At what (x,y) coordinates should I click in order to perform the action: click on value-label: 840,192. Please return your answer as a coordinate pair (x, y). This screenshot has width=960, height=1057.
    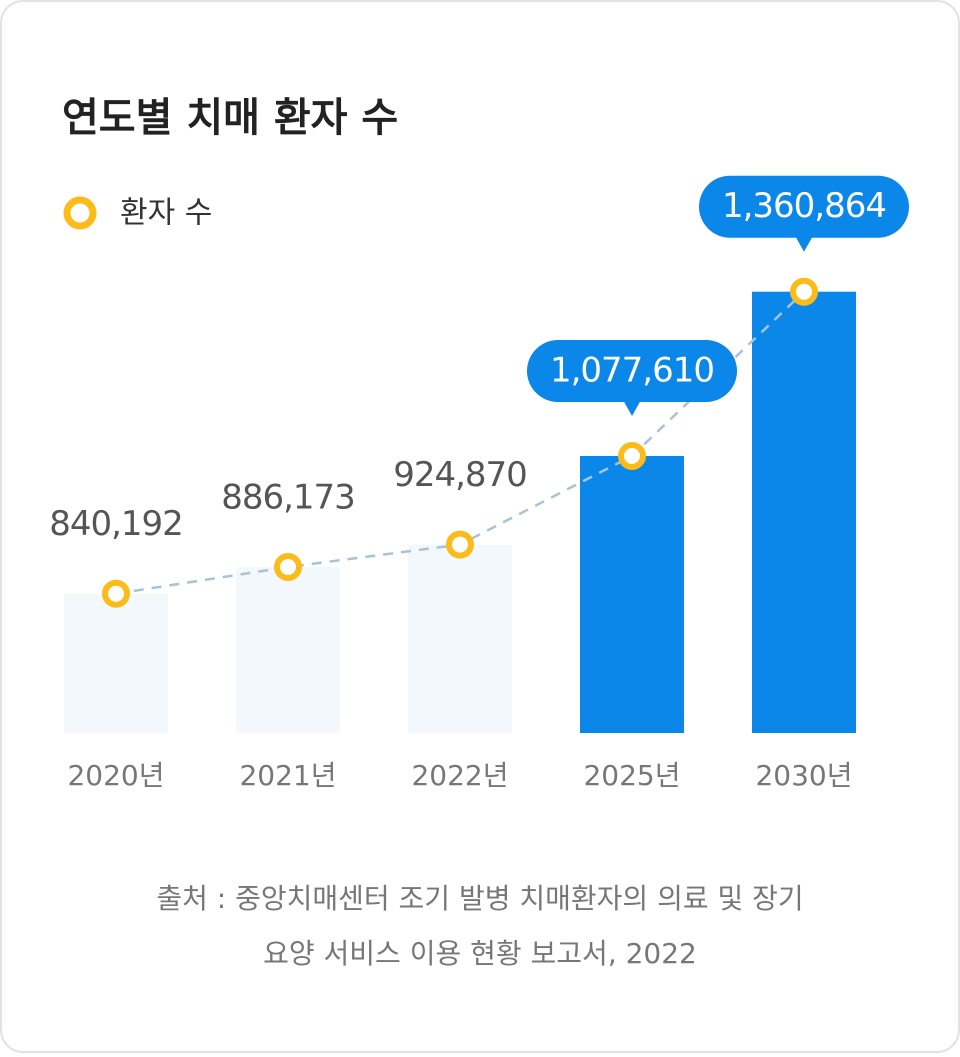
    Looking at the image, I should click on (116, 524).